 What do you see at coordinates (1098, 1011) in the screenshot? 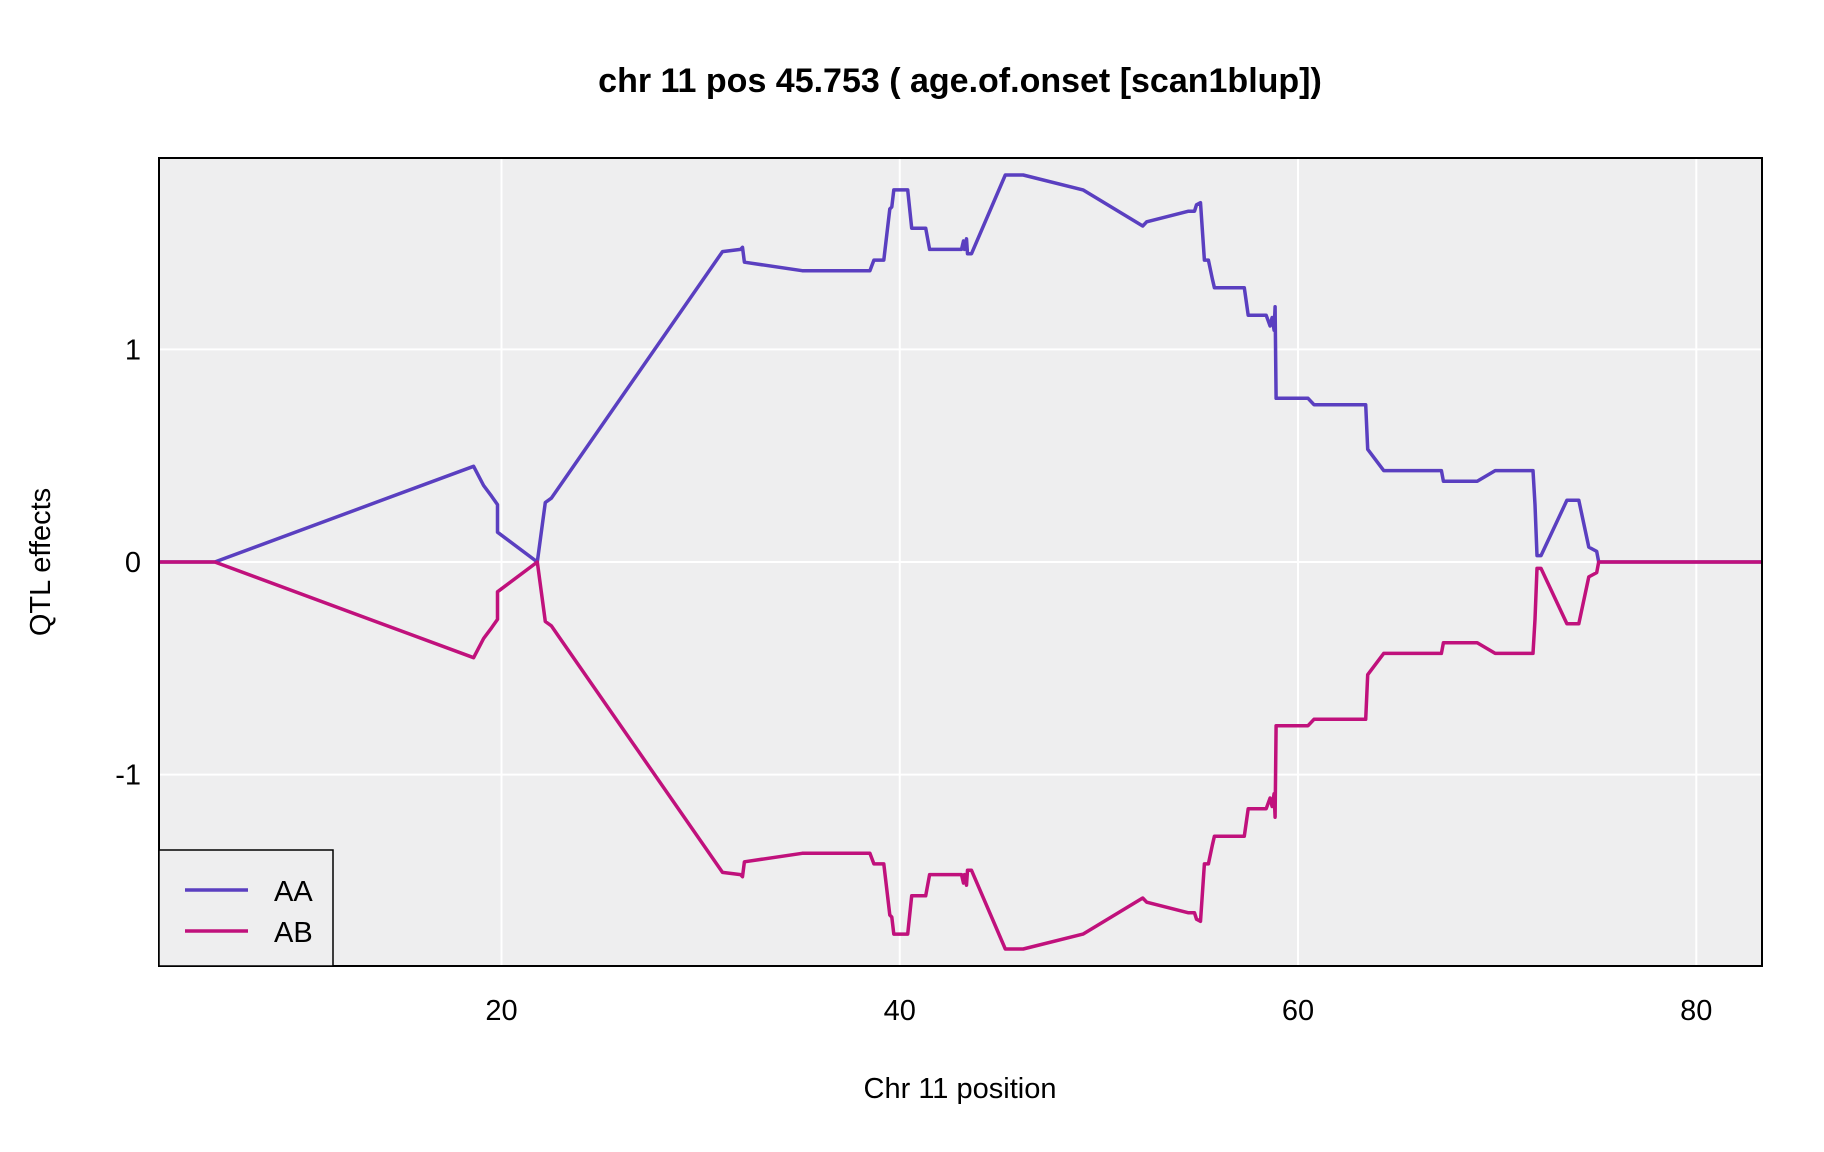
I see `x-axis-ticks: 20 40 60 80` at bounding box center [1098, 1011].